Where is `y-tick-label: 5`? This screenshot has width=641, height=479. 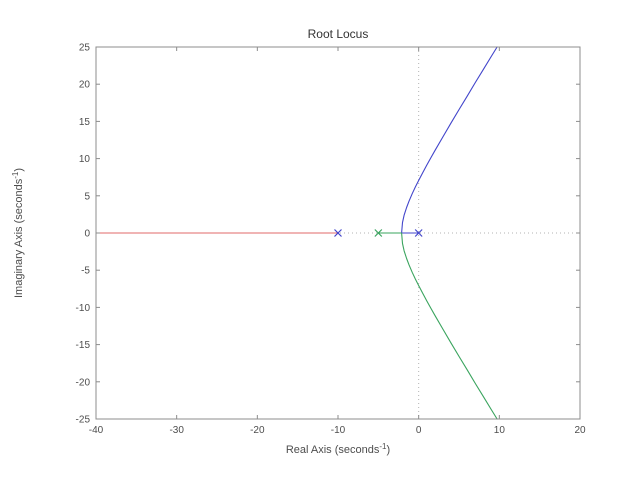 y-tick-label: 5 is located at coordinates (87, 196).